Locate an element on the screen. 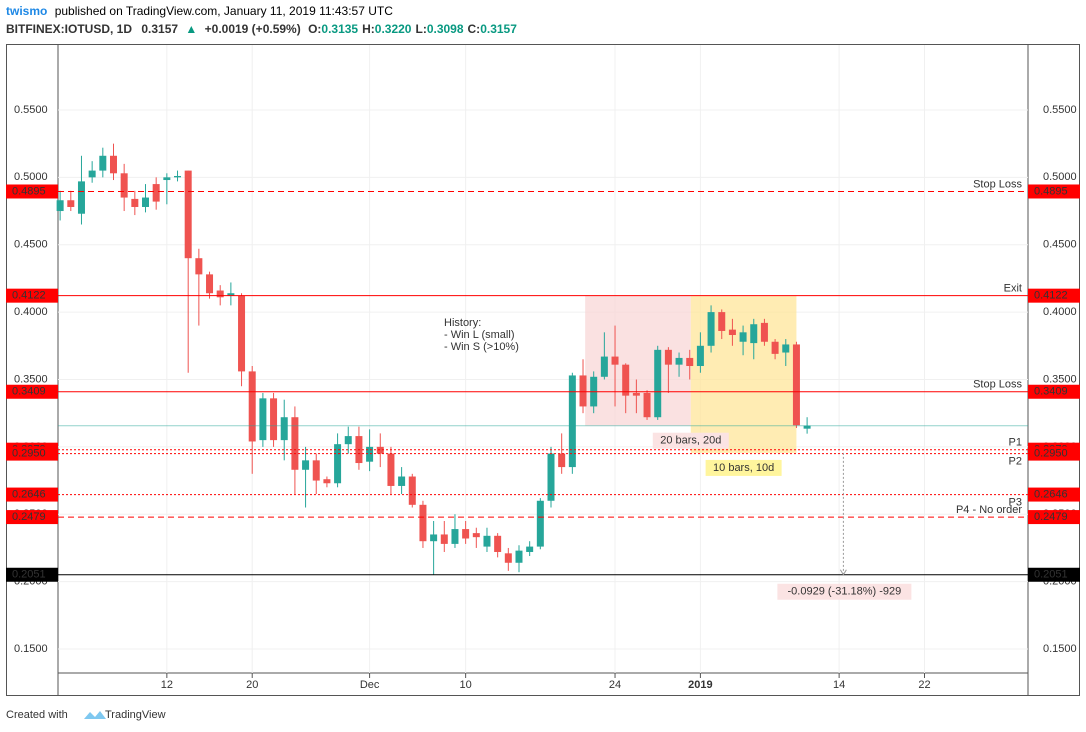 Image resolution: width=1086 pixels, height=732 pixels. price-box-label: 0.2051 is located at coordinates (29, 575).